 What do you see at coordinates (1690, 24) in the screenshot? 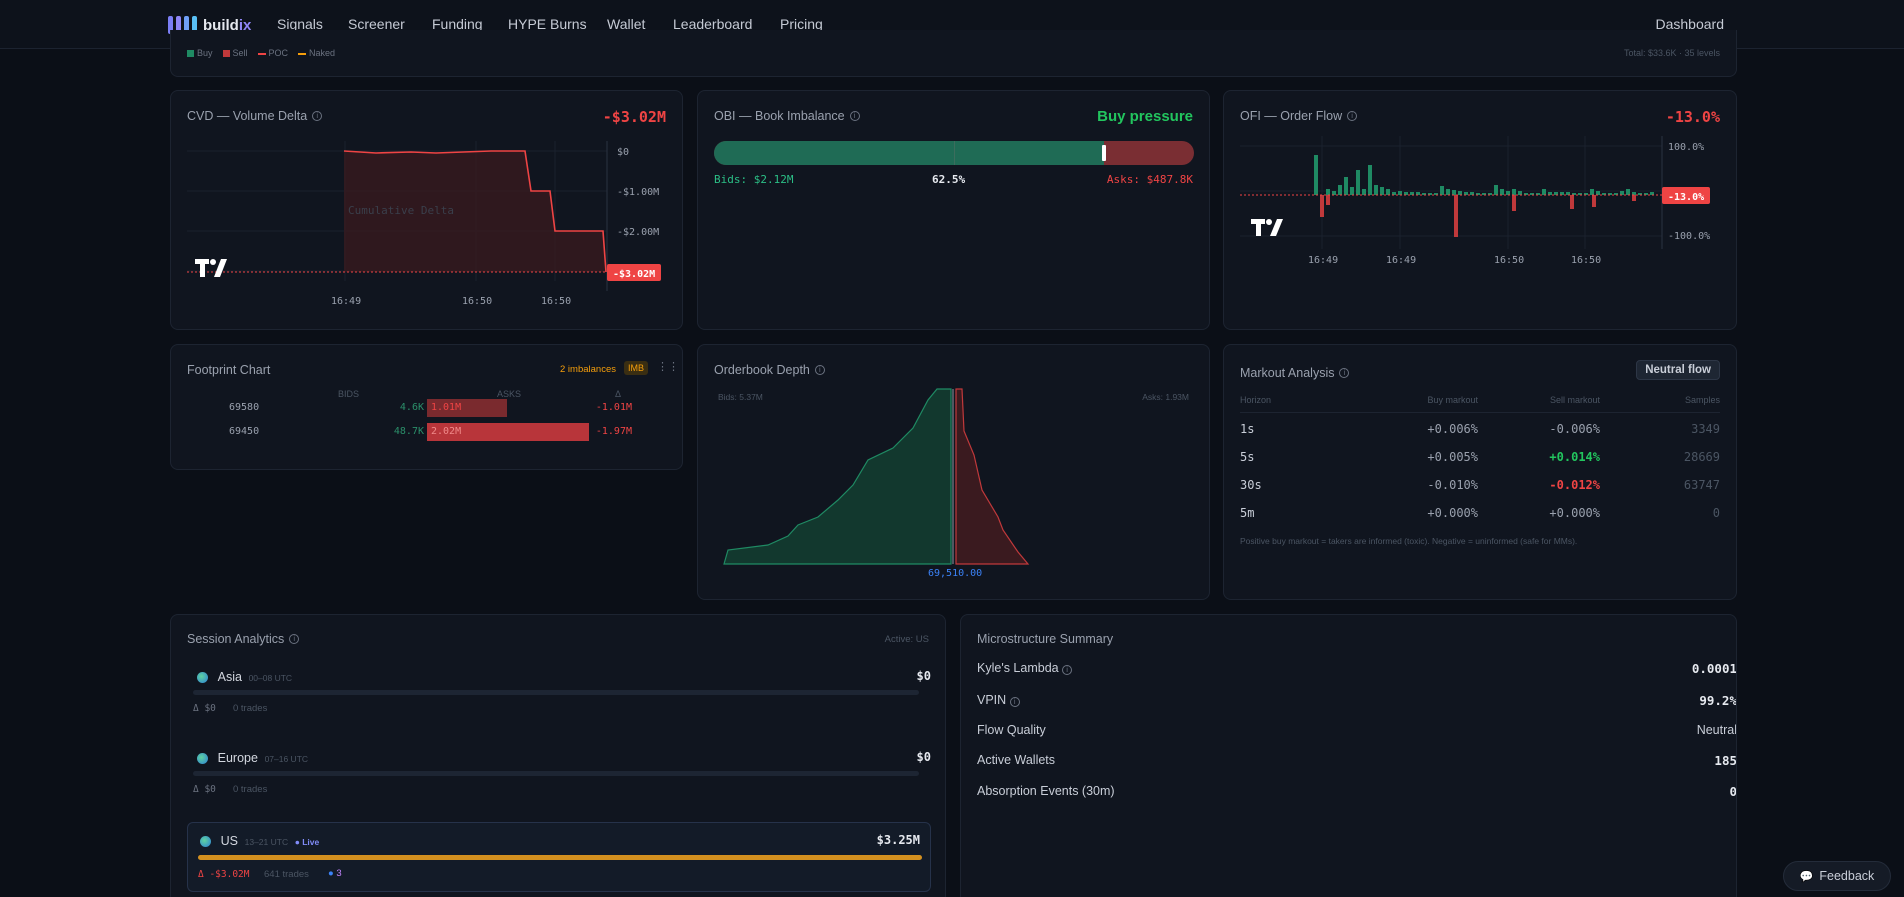
I see `nav-dashboard: Dashboard` at bounding box center [1690, 24].